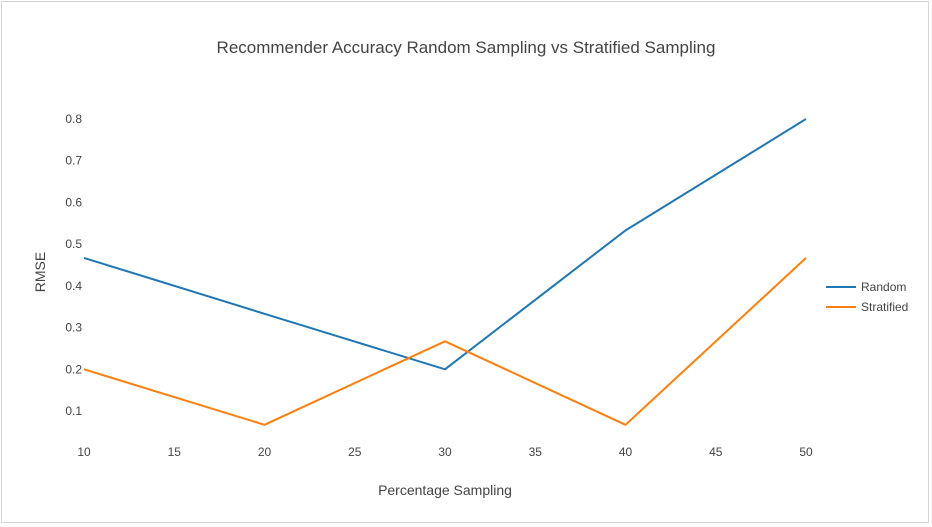  I want to click on x-tick-label: 25, so click(355, 452).